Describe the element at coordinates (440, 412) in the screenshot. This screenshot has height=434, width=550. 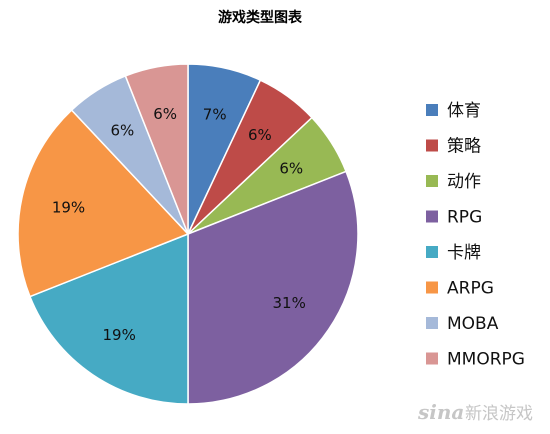
I see `sina-logo-text: sina` at that location.